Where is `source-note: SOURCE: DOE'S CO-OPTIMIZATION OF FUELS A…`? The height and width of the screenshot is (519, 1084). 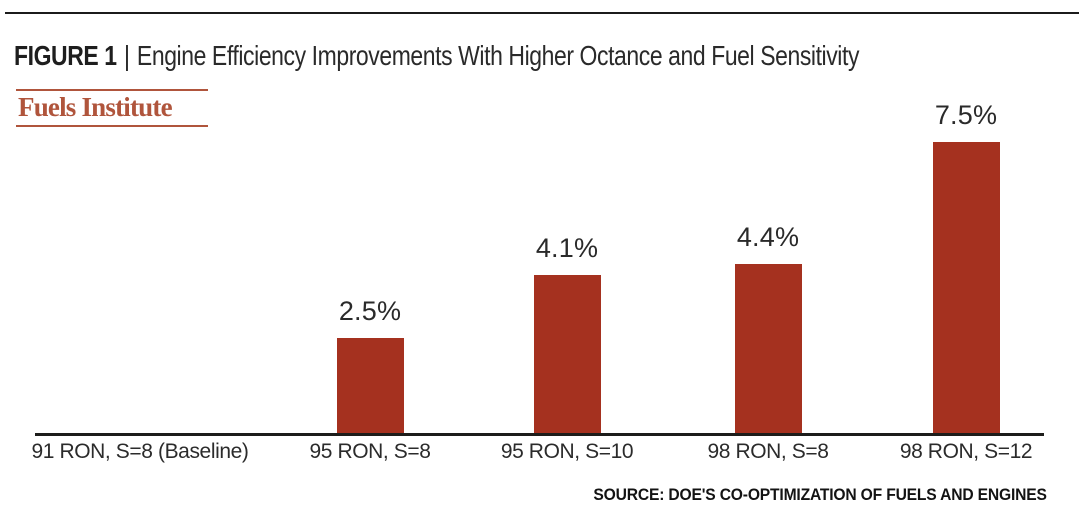
source-note: SOURCE: DOE'S CO-OPTIMIZATION OF FUELS A… is located at coordinates (820, 494).